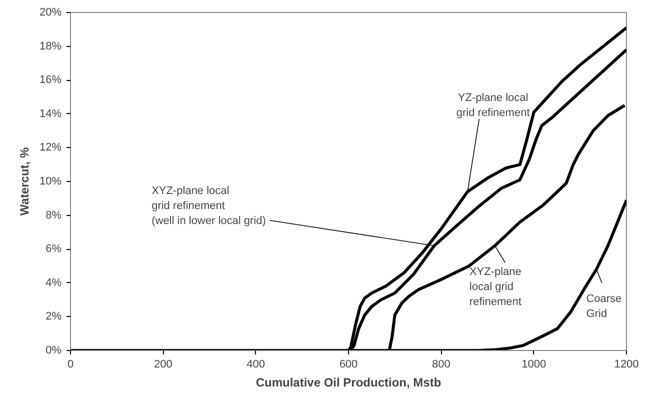  I want to click on y-tick-label: 10%, so click(50, 182).